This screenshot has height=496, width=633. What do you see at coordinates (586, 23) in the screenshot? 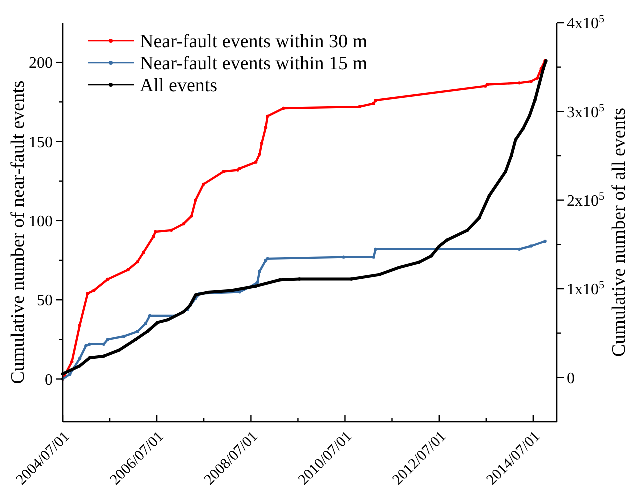
I see `y2-tick-label: 4x10$^{5}$` at bounding box center [586, 23].